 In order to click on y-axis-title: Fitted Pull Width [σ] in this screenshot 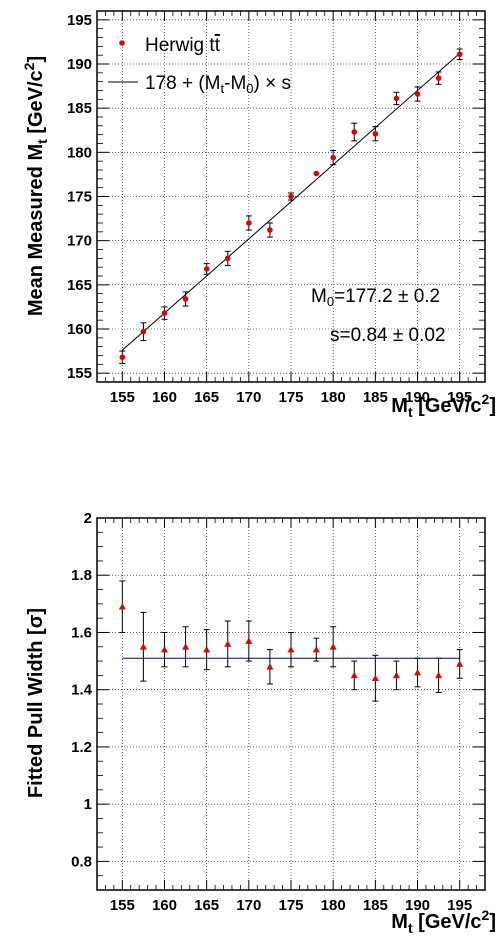, I will do `click(36, 703)`.